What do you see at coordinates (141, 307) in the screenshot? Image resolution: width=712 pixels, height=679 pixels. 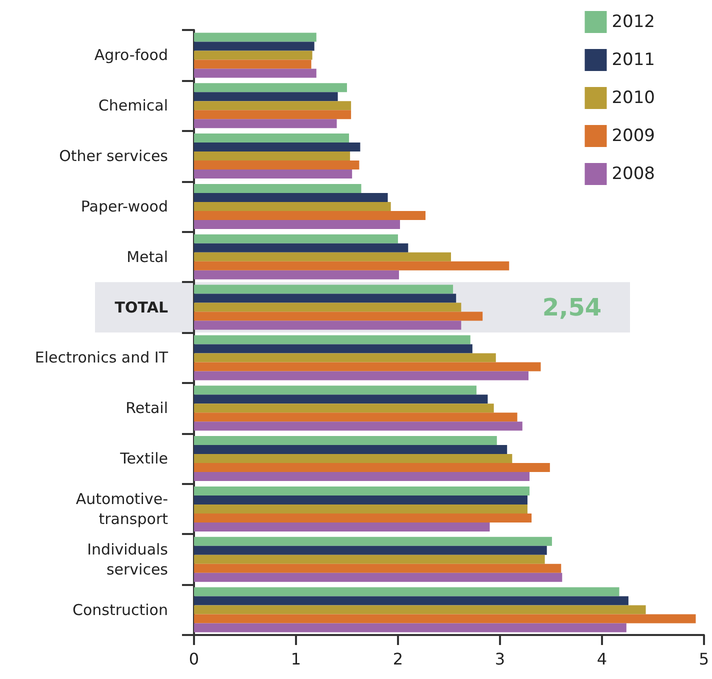 I see `y-tick-label: TOTAL` at bounding box center [141, 307].